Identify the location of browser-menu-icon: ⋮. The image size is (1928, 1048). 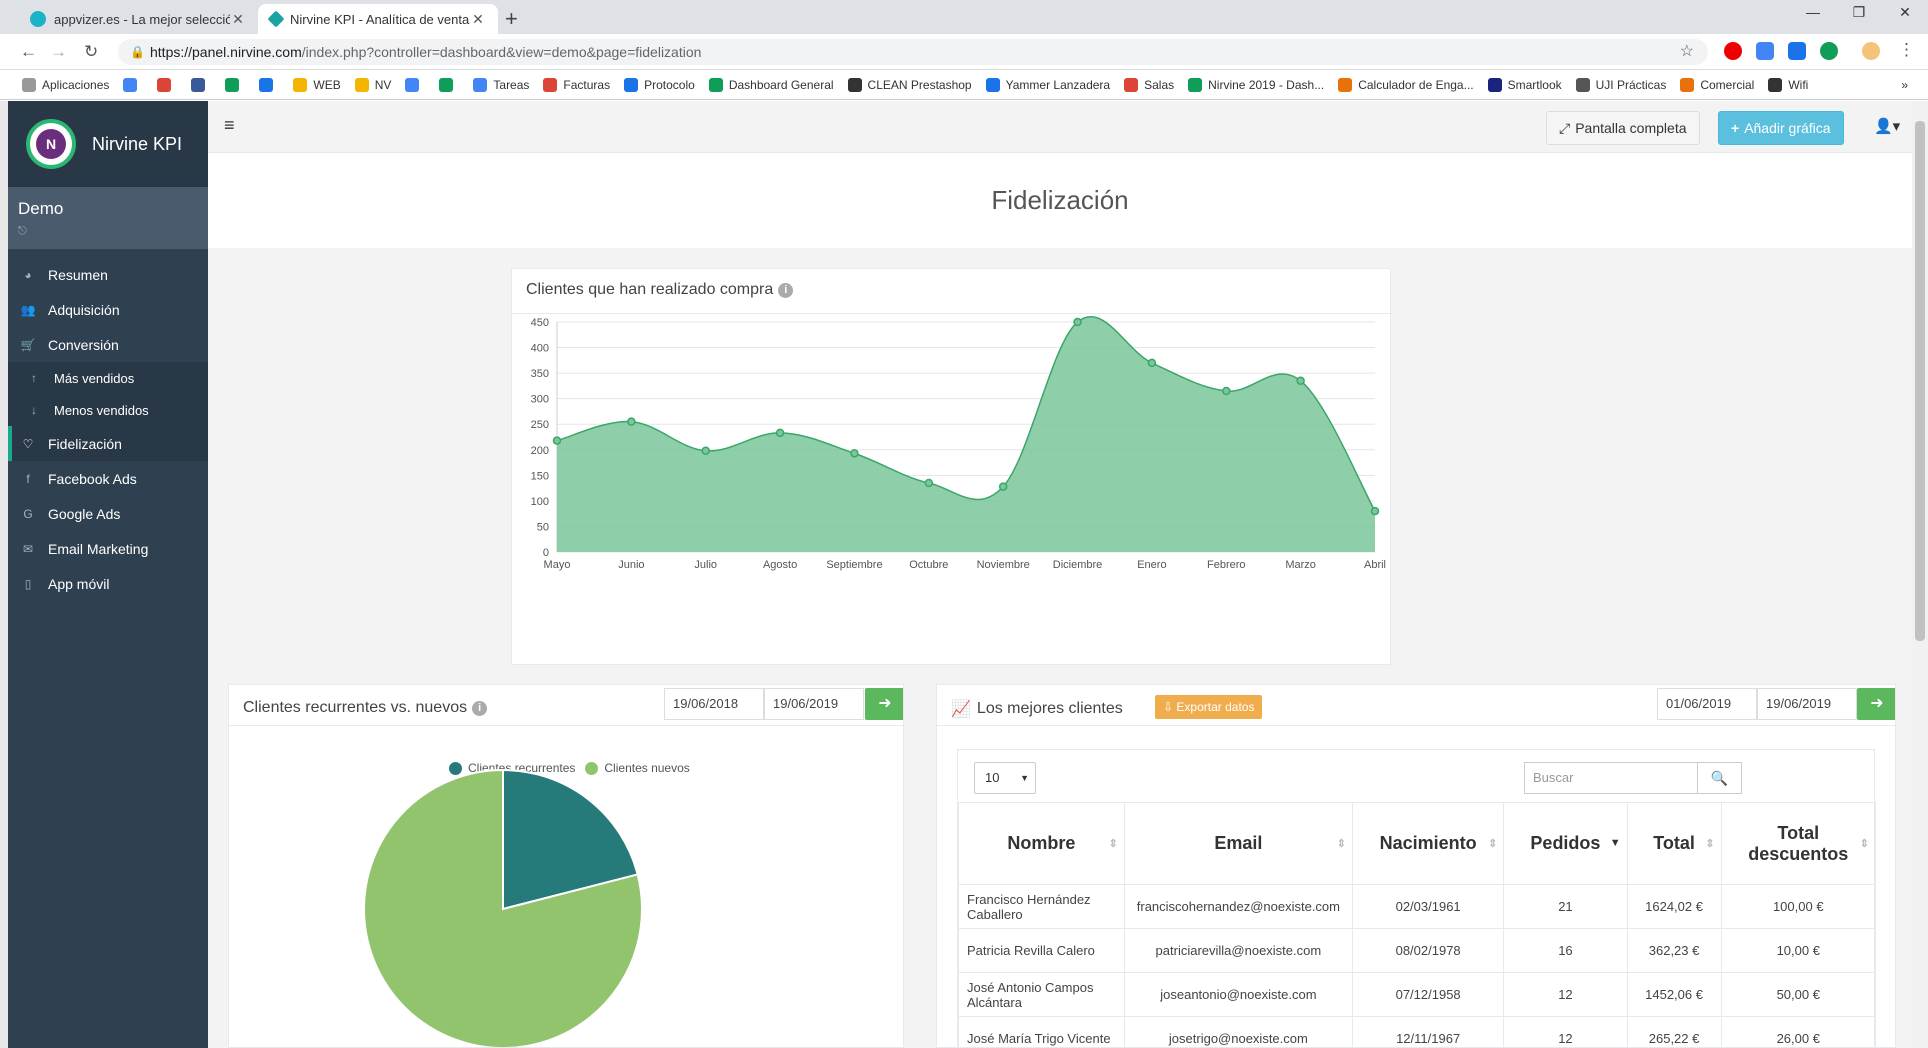
(1906, 49).